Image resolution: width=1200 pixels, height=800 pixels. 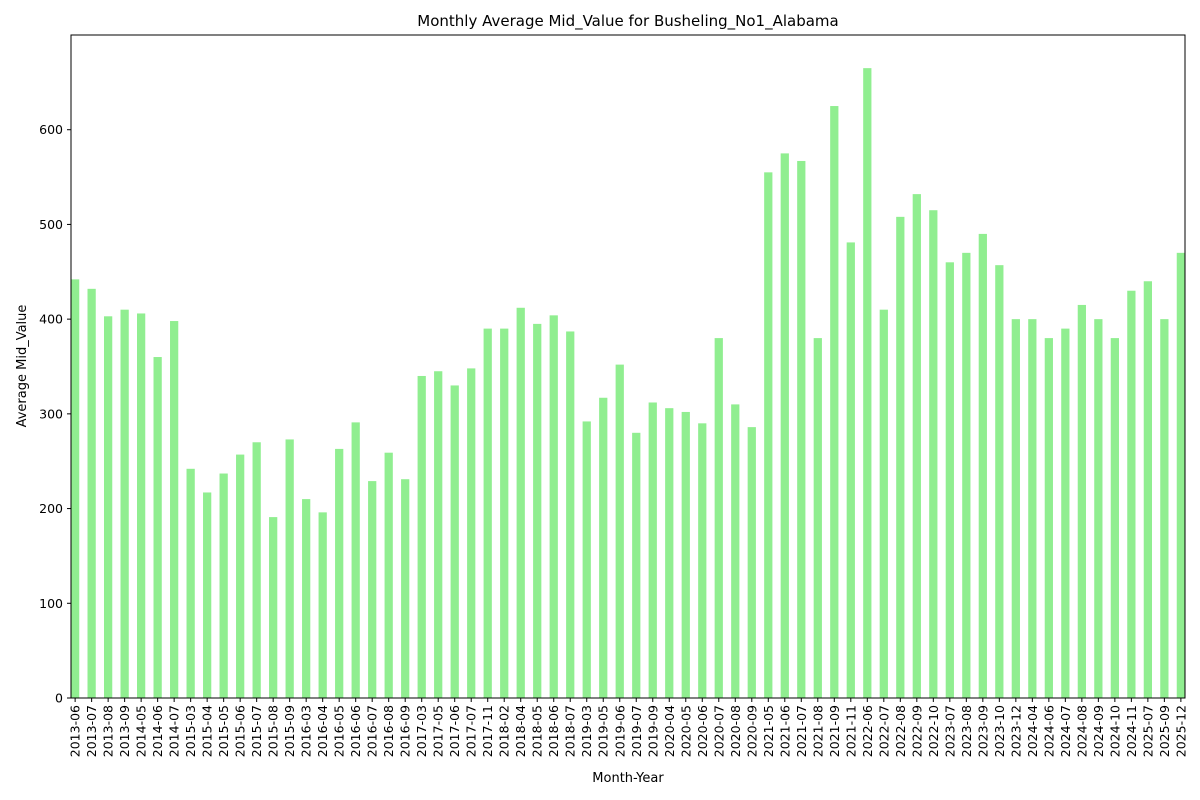 I want to click on x-tick-label: 2016-03, so click(x=306, y=731).